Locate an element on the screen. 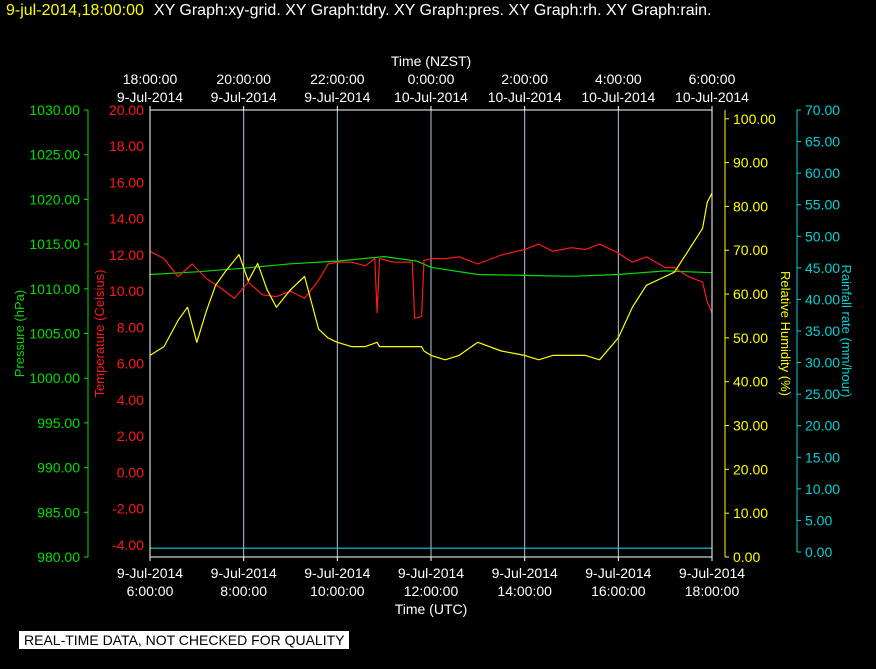  x-top-tick-time: 20:00:00 is located at coordinates (243, 79).